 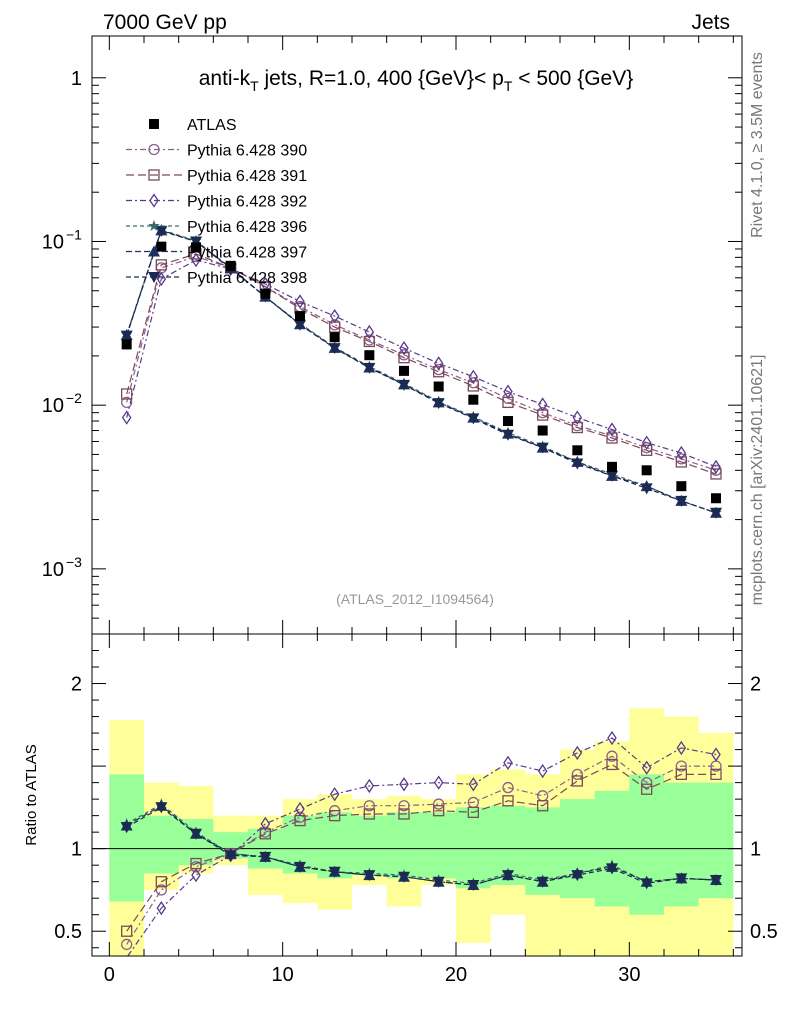 What do you see at coordinates (247, 278) in the screenshot?
I see `legend-label-pythia-6-428-398: Pythia 6.428 398` at bounding box center [247, 278].